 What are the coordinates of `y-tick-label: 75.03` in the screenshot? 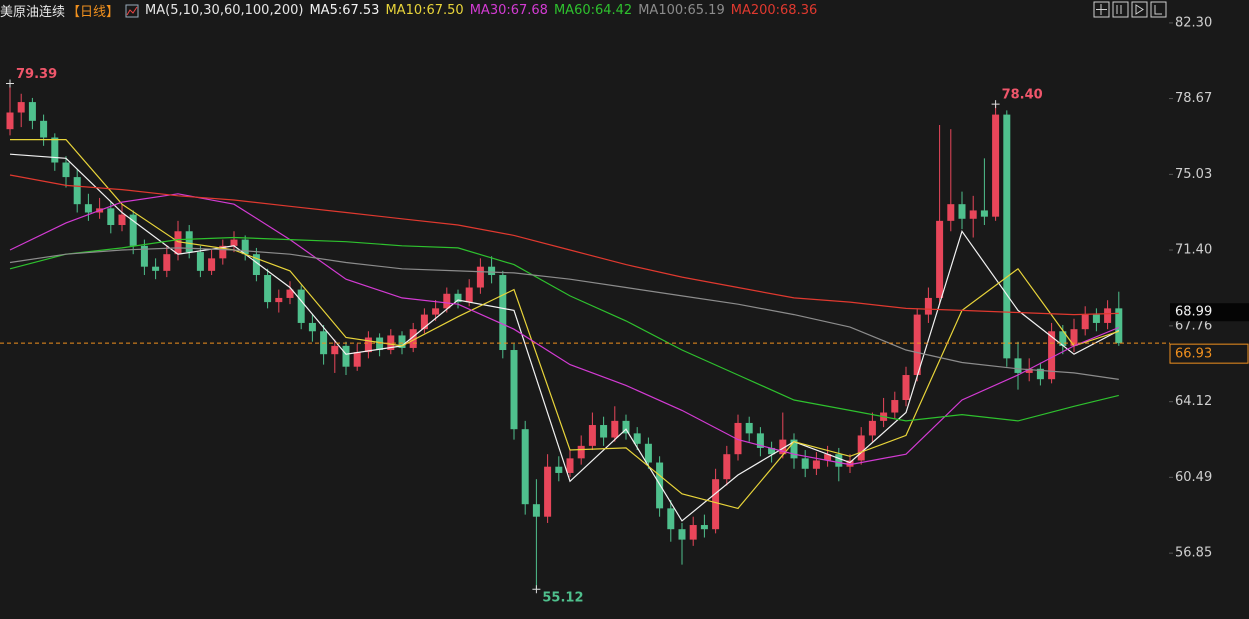 It's located at (1193, 174).